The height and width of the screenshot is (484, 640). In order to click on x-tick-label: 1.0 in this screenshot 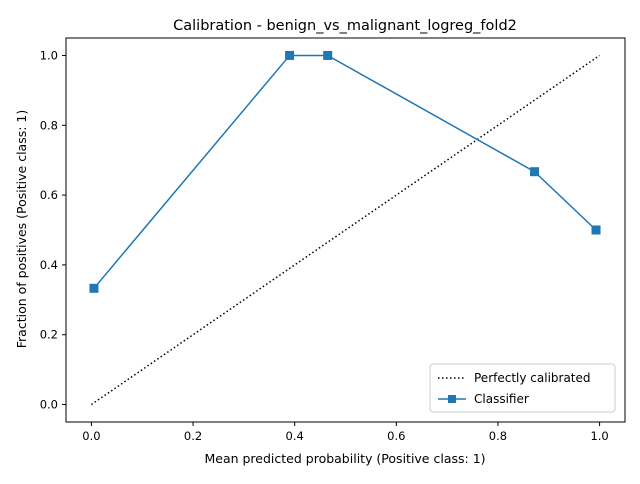, I will do `click(599, 436)`.